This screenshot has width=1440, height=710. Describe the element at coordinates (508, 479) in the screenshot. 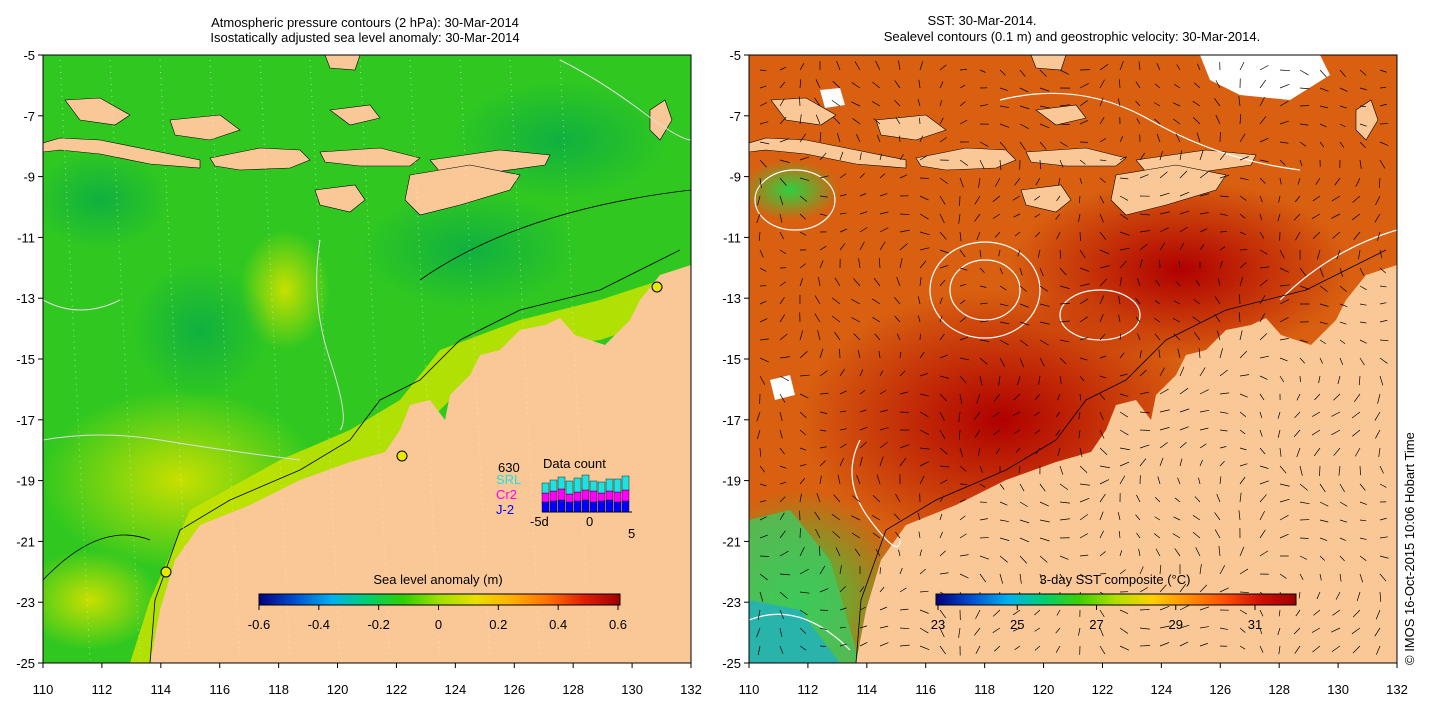

I see `mission-label-srl: SRL` at that location.